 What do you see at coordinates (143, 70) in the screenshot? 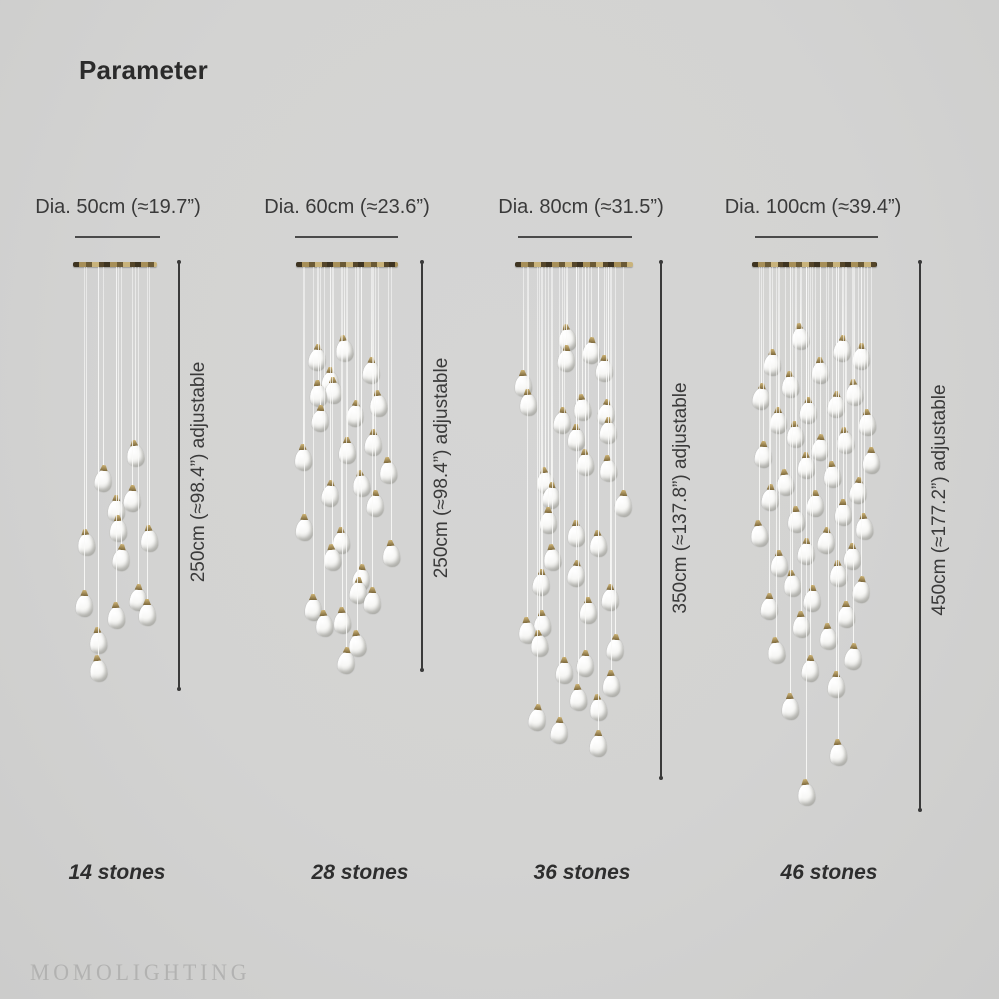
I see `page-title: Parameter` at bounding box center [143, 70].